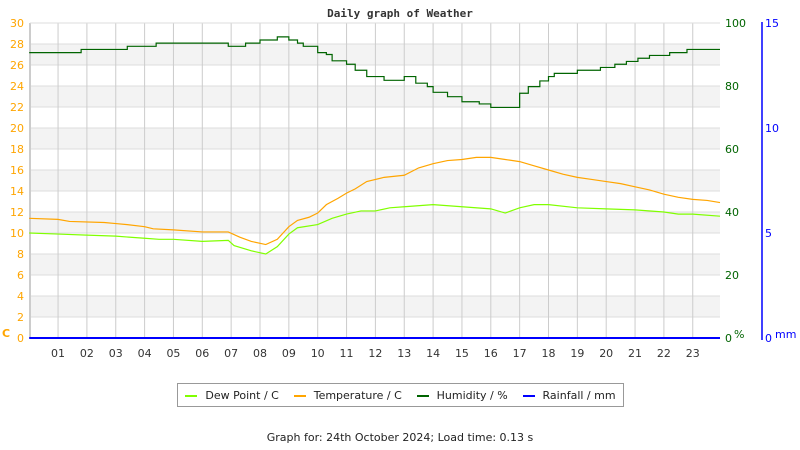 The image size is (800, 450). What do you see at coordinates (17, 170) in the screenshot?
I see `y-left-tick-label: 16` at bounding box center [17, 170].